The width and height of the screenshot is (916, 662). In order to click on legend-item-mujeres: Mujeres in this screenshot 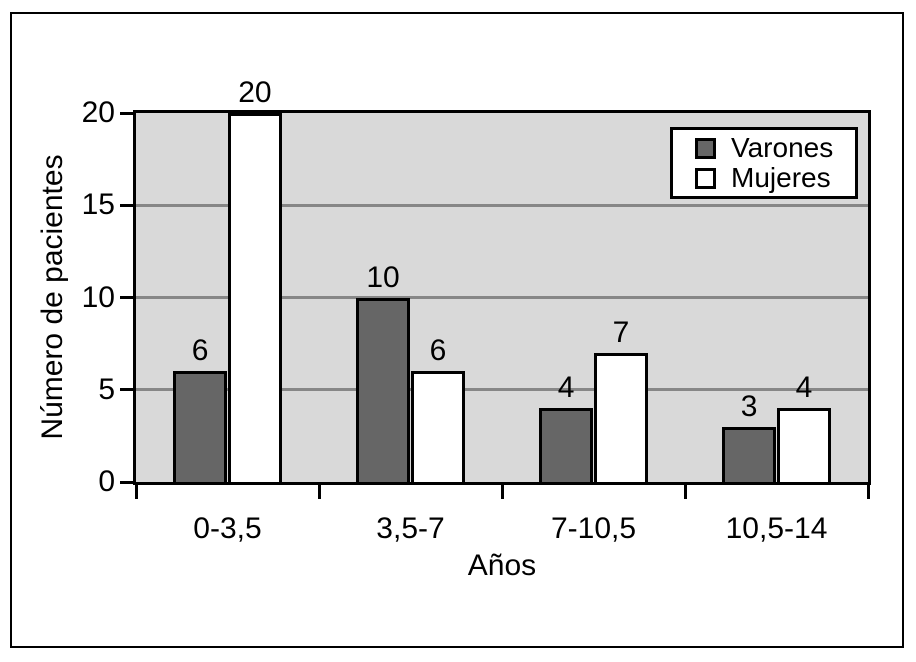, I will do `click(775, 178)`.